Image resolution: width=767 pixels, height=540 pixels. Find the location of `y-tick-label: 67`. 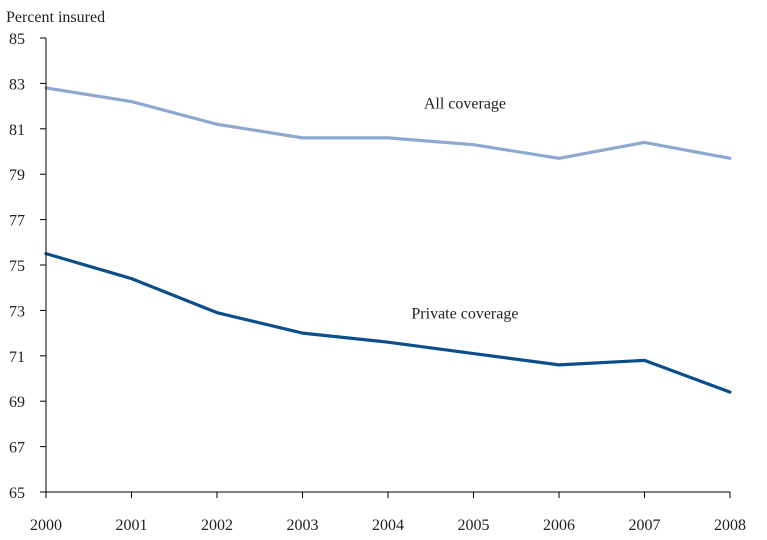

y-tick-label: 67 is located at coordinates (17, 448).